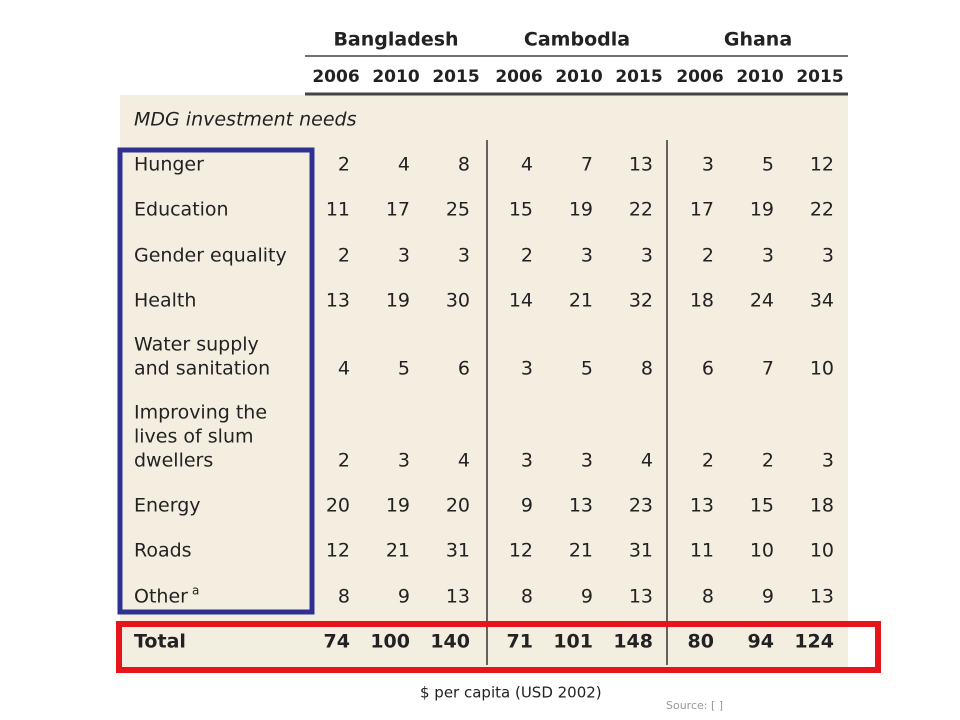 The image size is (960, 720). I want to click on row-label: dwellers, so click(173, 461).